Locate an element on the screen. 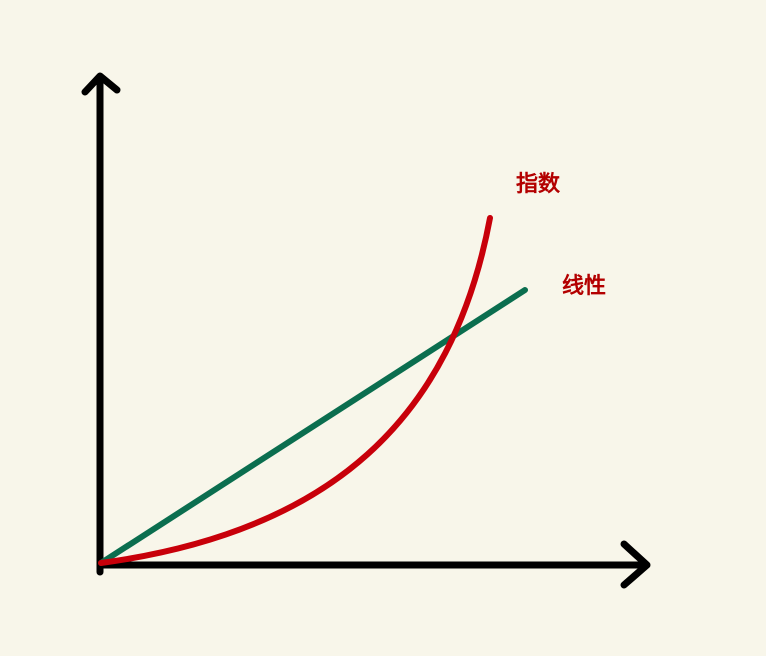  exponential-label: 指数 is located at coordinates (538, 184).